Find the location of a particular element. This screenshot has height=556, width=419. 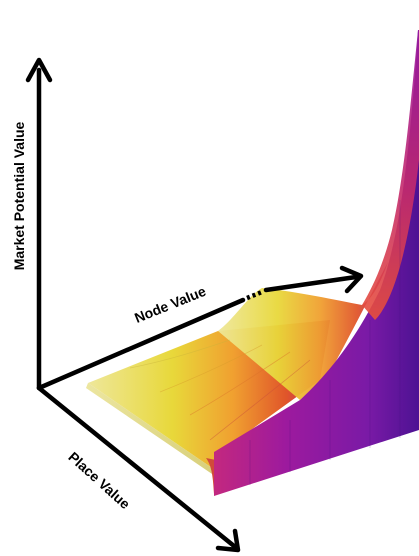

vertical-axis is located at coordinates (39, 224).